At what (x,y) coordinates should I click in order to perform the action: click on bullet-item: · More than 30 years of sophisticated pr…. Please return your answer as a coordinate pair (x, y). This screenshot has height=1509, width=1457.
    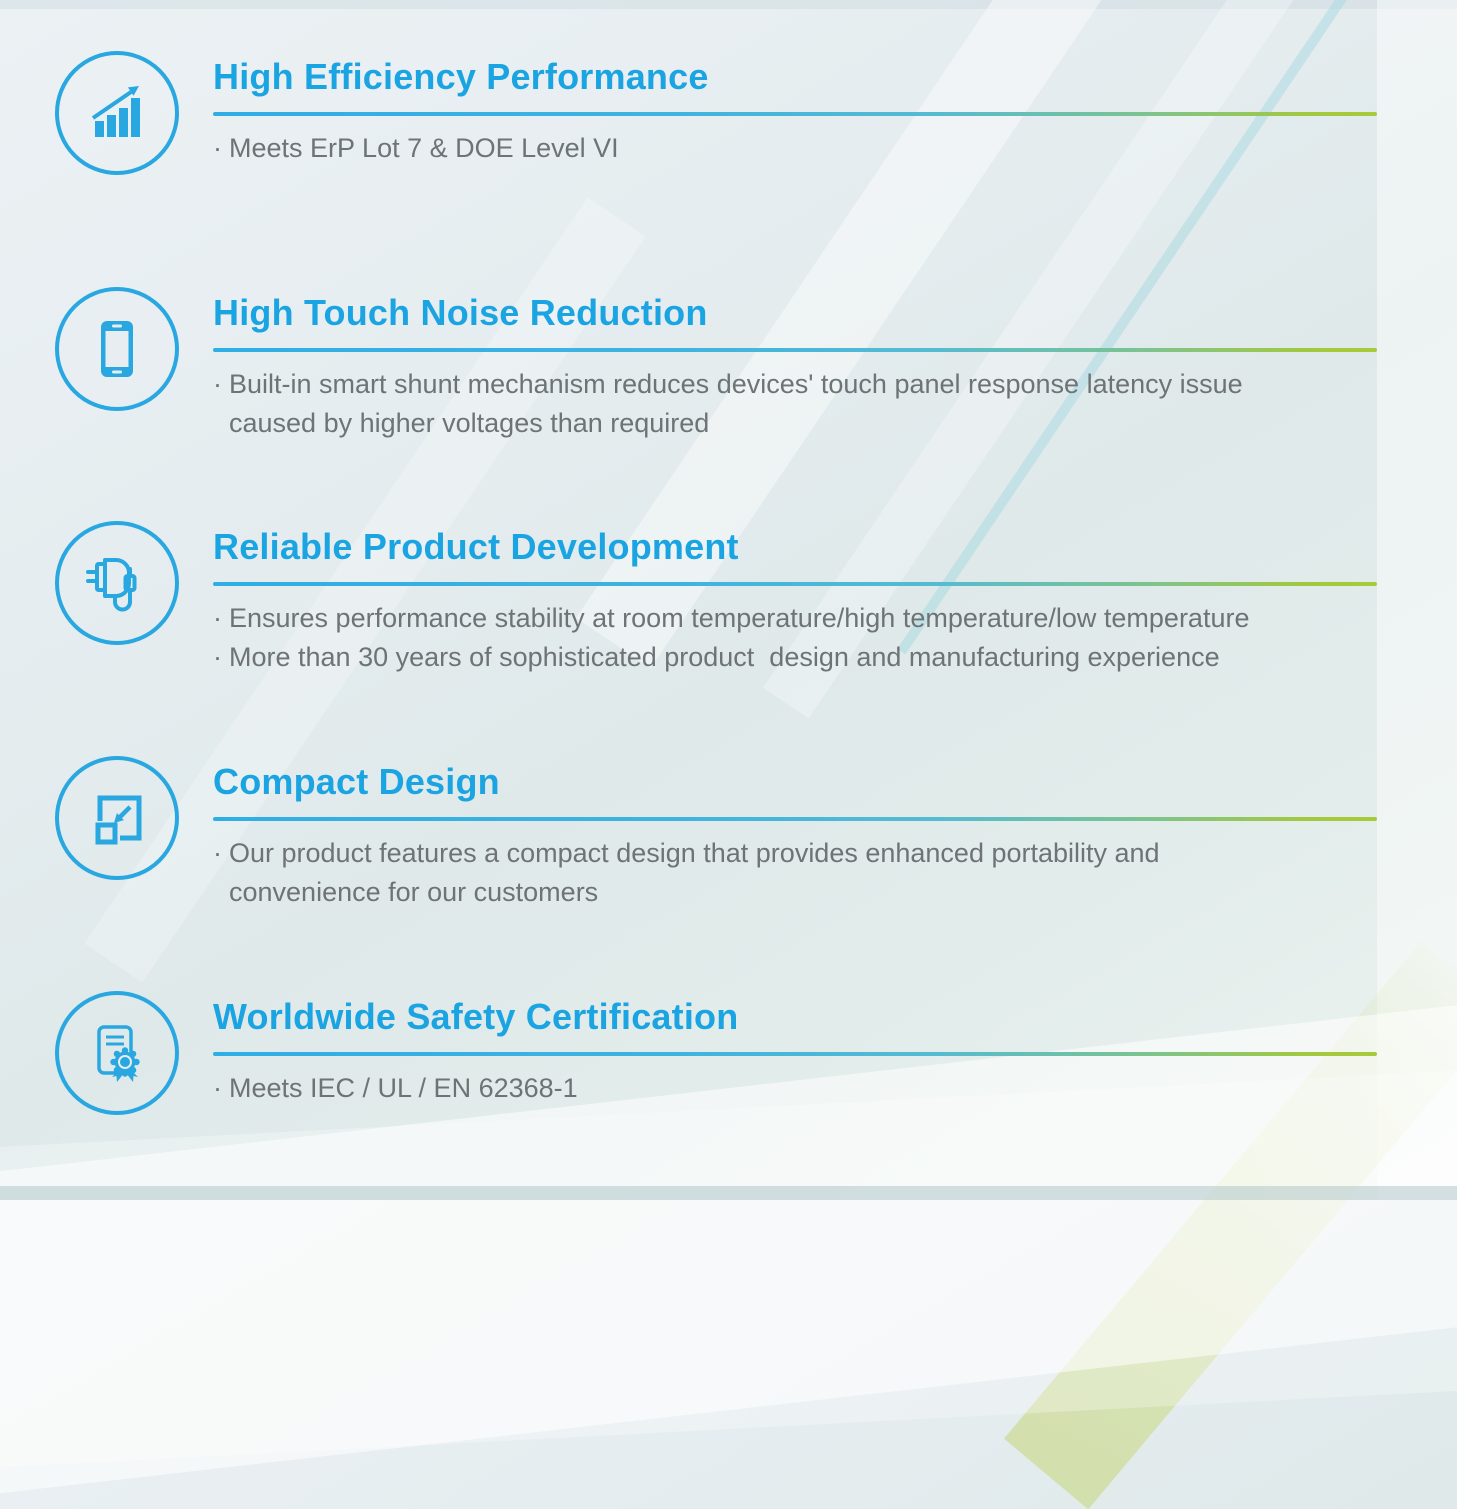
    Looking at the image, I should click on (800, 657).